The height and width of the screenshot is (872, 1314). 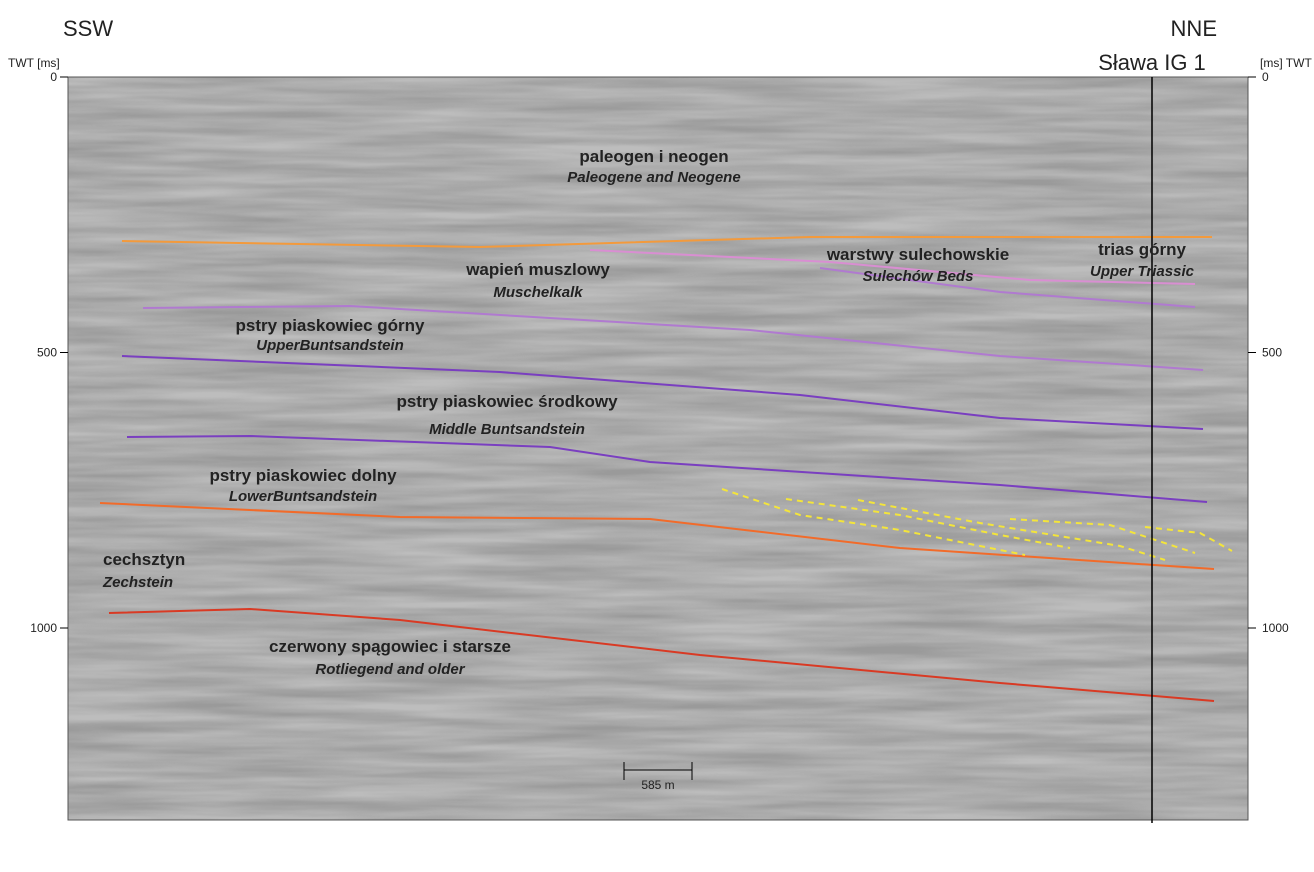 What do you see at coordinates (303, 496) in the screenshot?
I see `unit-name-en: LowerBuntsandstein` at bounding box center [303, 496].